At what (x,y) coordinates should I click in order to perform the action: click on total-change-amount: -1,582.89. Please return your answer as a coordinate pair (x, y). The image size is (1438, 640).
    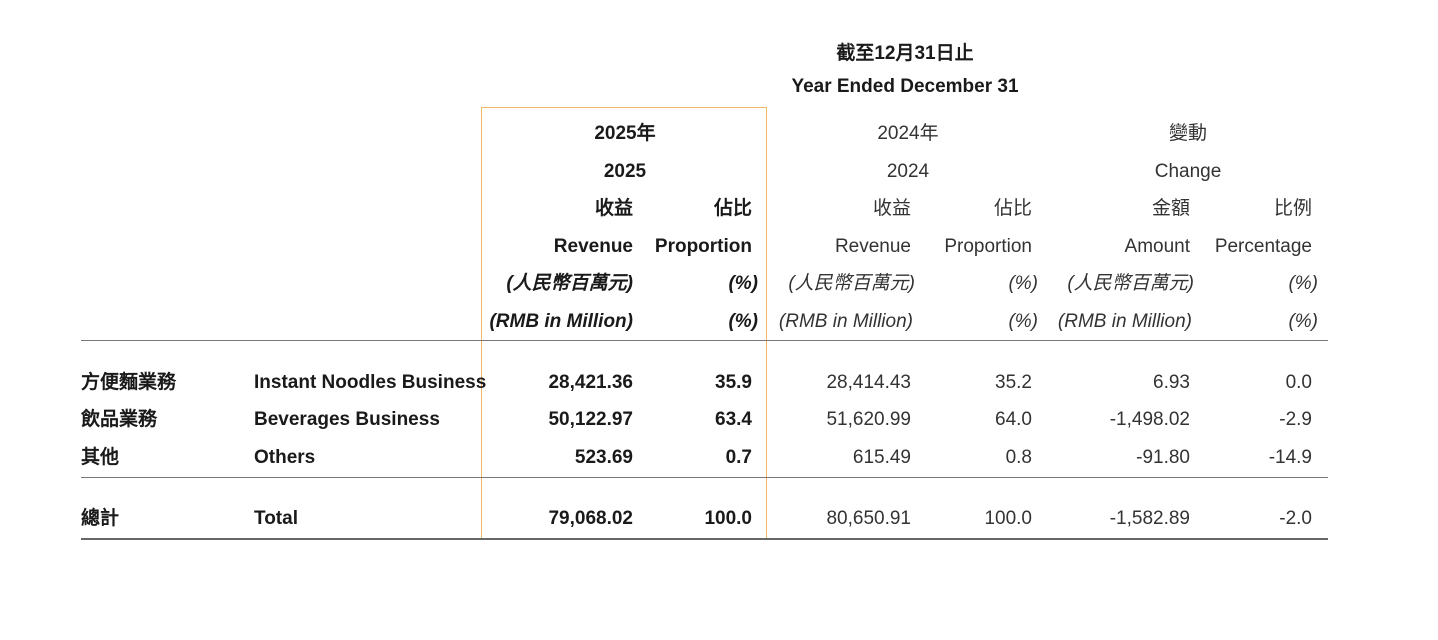
    Looking at the image, I should click on (1149, 518).